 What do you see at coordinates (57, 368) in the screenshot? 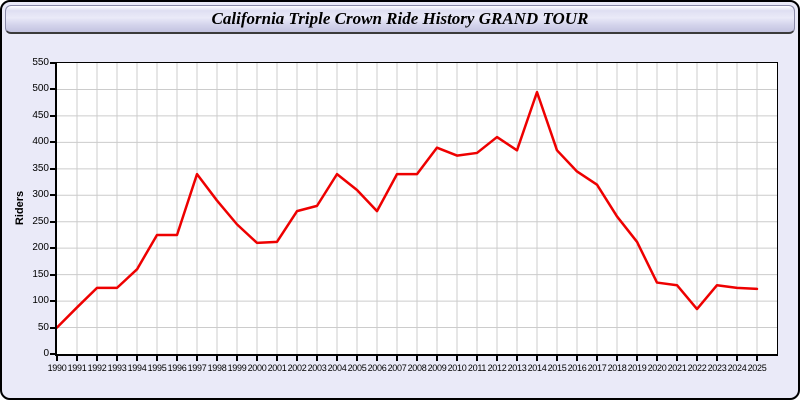
I see `x-tick-label: 1990` at bounding box center [57, 368].